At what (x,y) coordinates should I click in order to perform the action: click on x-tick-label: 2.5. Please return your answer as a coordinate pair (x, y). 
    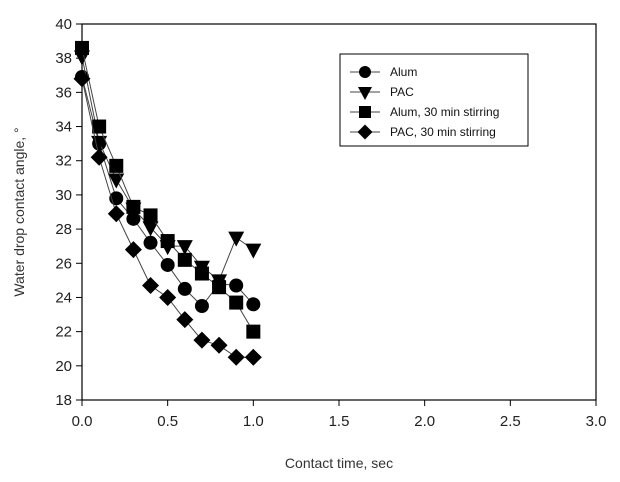
    Looking at the image, I should click on (510, 421).